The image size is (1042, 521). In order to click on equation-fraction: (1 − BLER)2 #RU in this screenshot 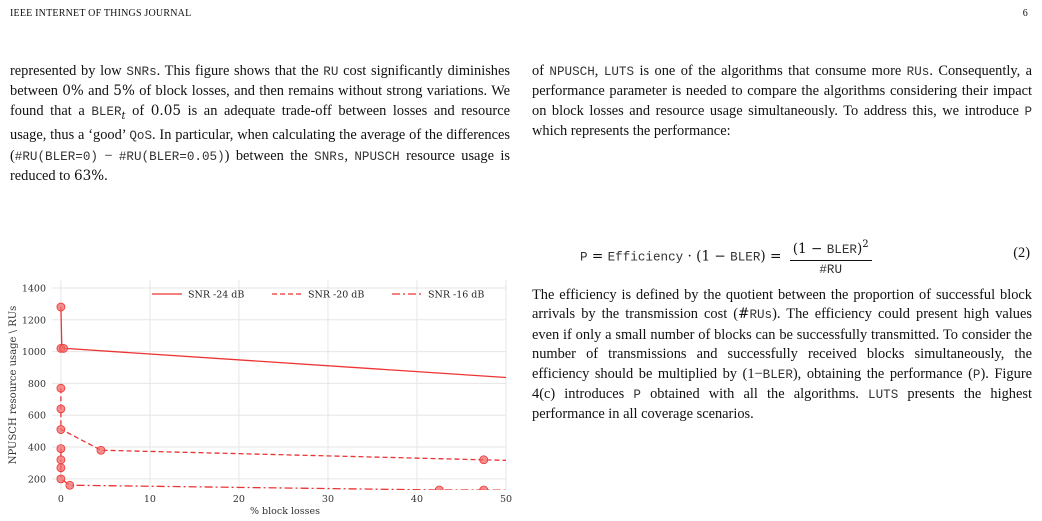, I will do `click(830, 257)`.